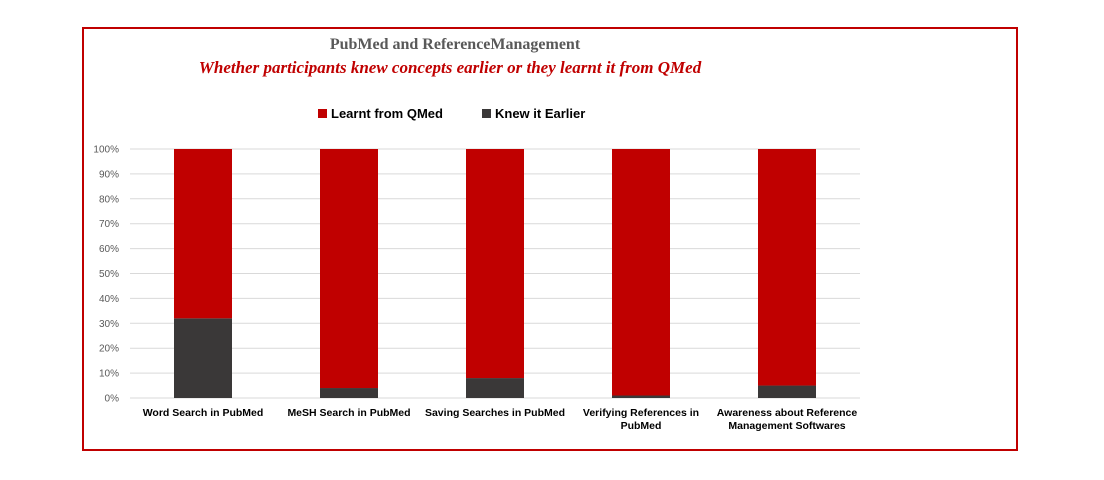 This screenshot has height=480, width=1104. I want to click on y-tick-label: 40%, so click(109, 299).